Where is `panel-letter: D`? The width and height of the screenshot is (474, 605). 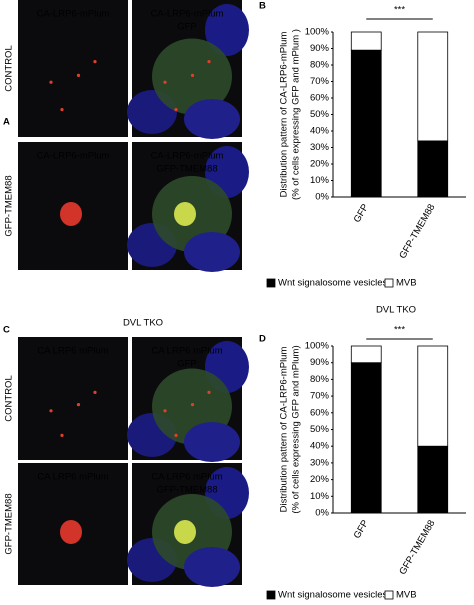 panel-letter: D is located at coordinates (262, 339).